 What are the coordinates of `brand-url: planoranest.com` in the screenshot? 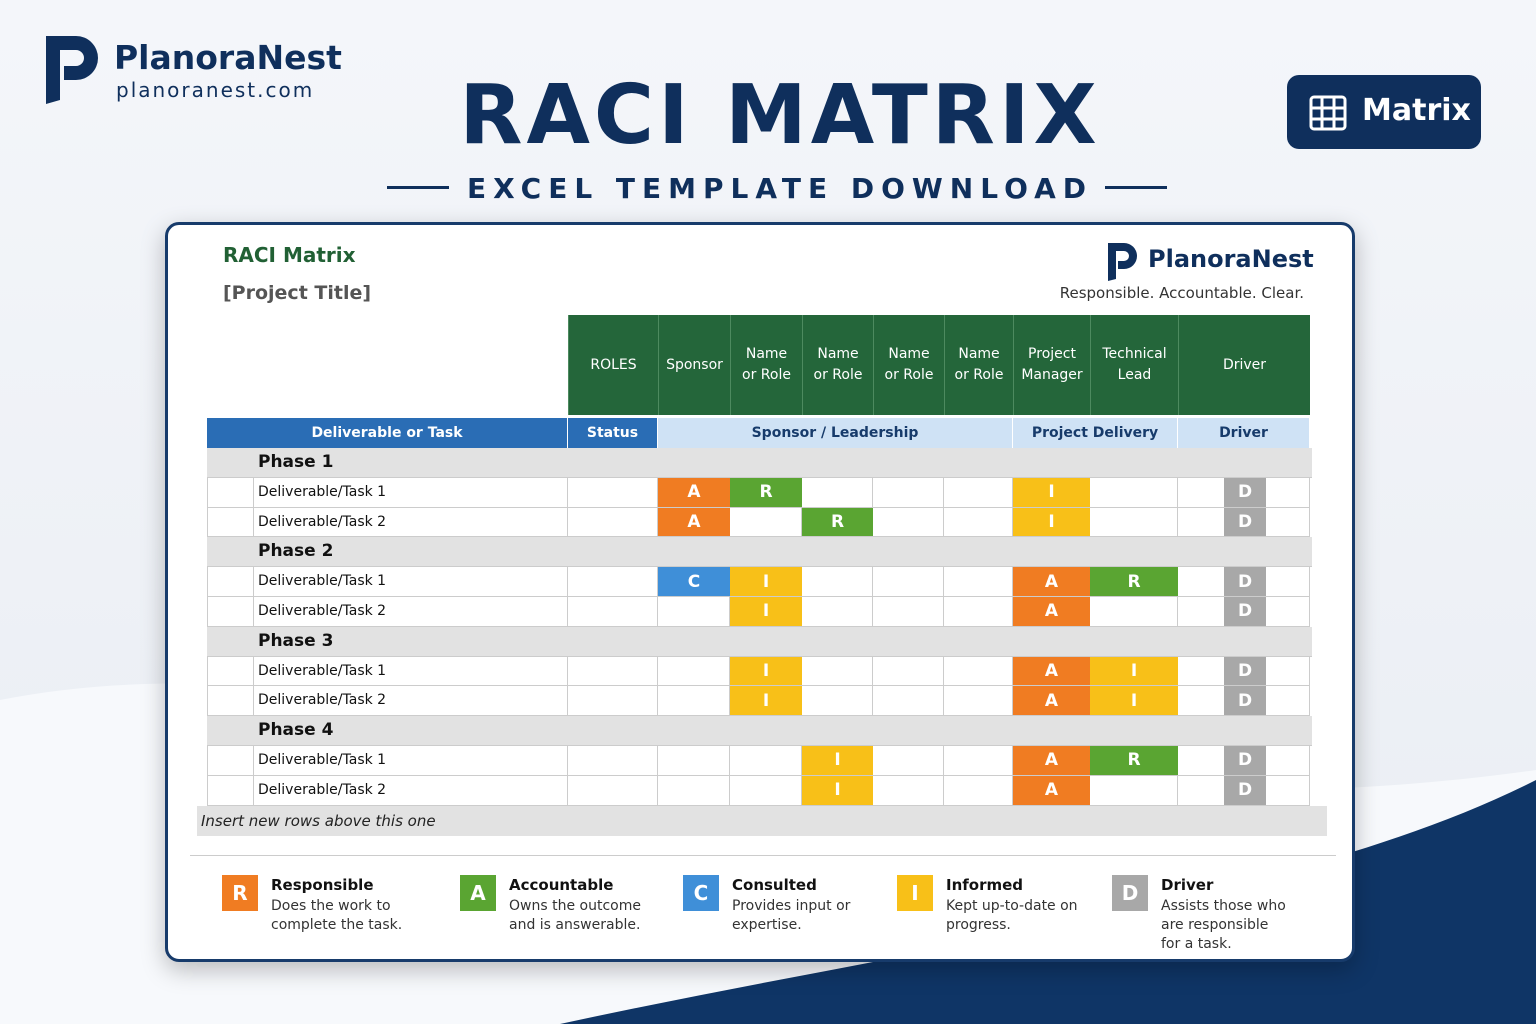 It's located at (215, 90).